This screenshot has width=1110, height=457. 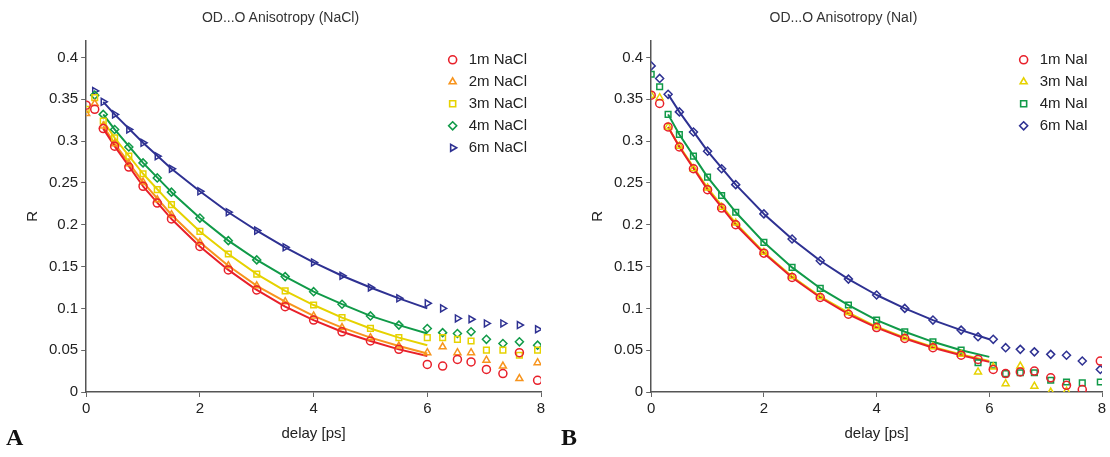 I want to click on y-tick-label: 0.35, so click(x=628, y=98).